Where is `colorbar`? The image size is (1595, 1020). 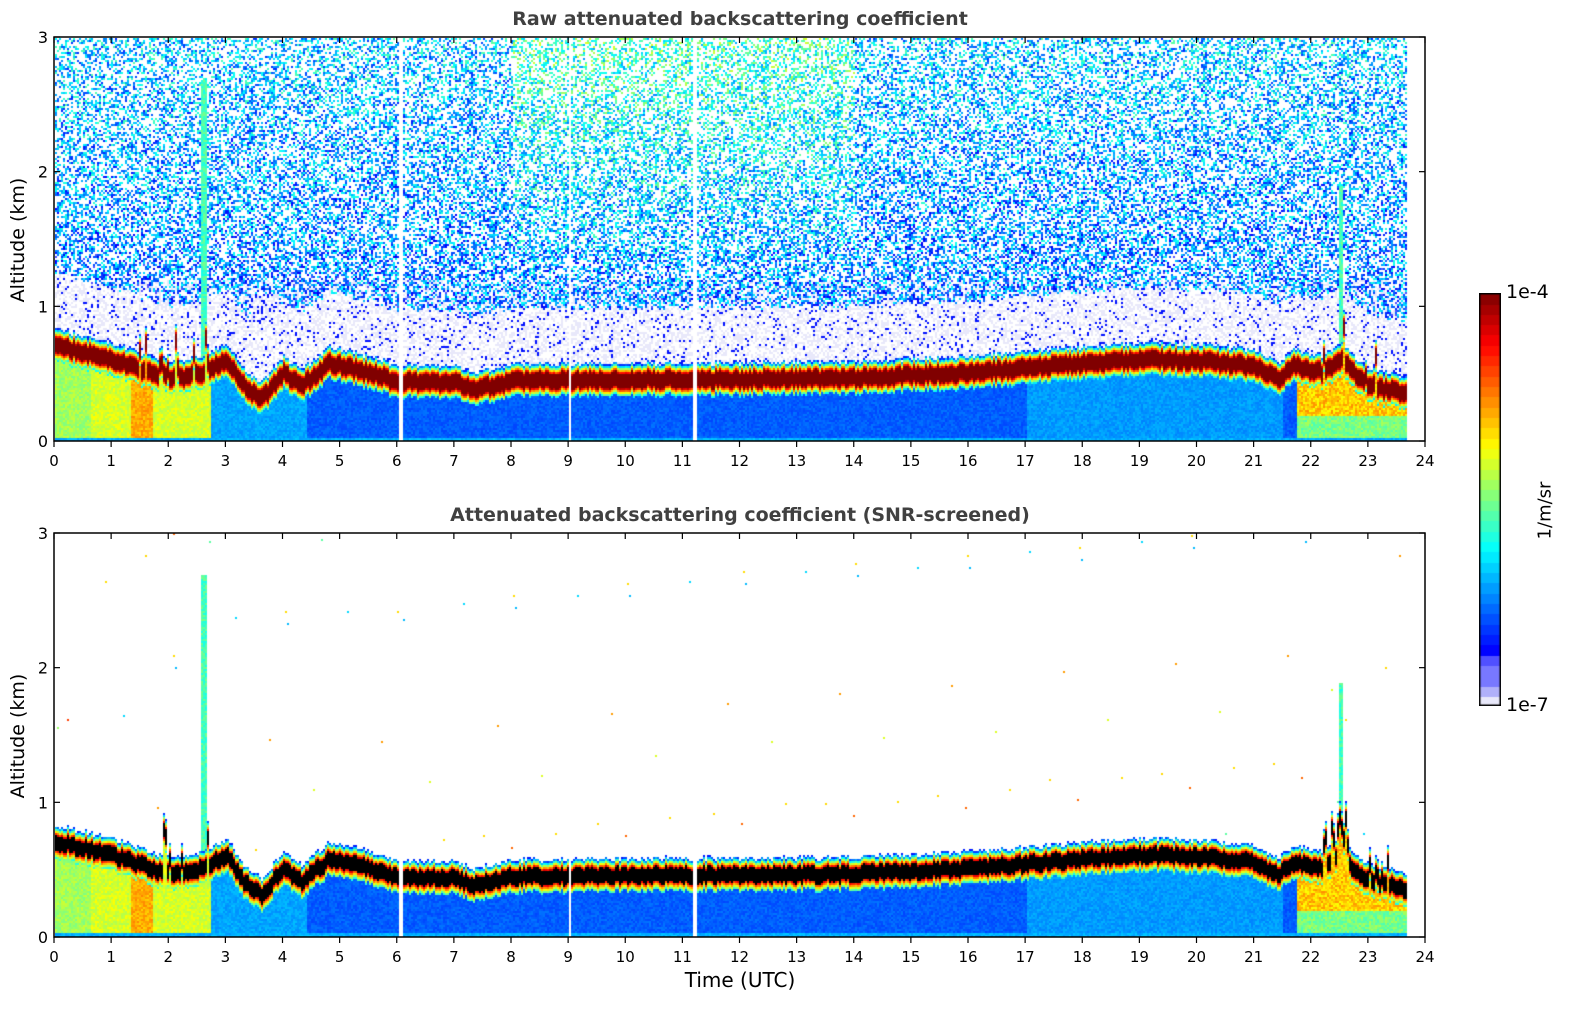 colorbar is located at coordinates (1490, 499).